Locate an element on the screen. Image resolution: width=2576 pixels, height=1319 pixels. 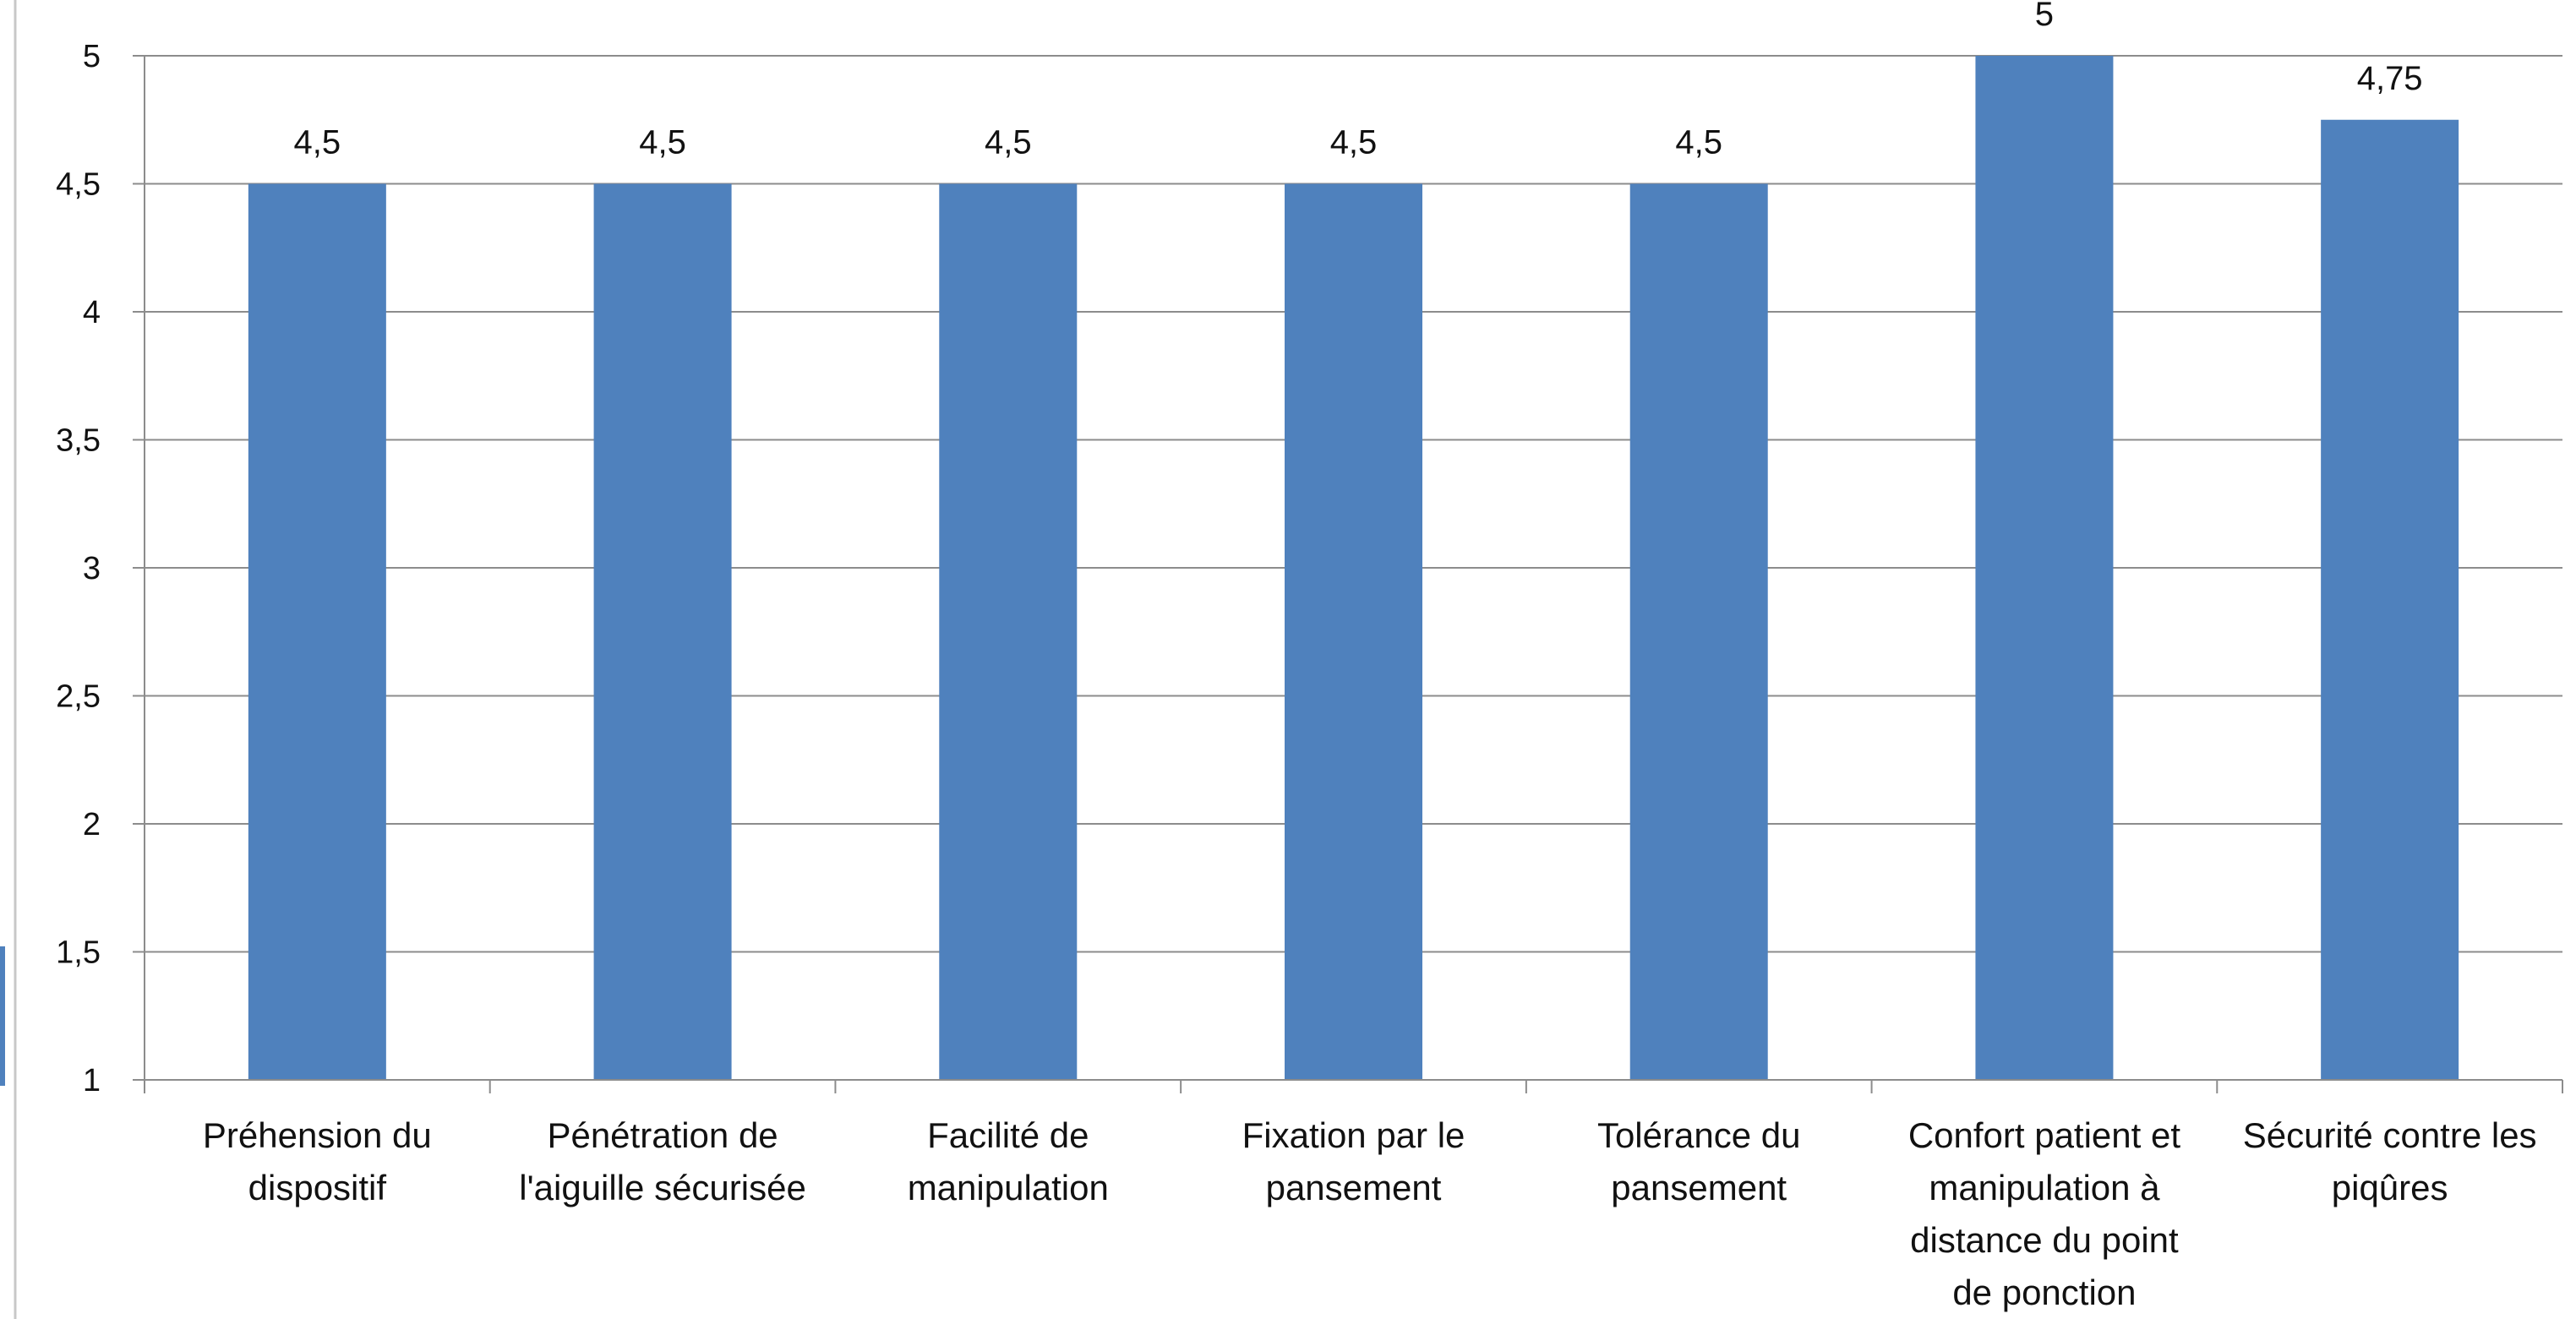
category-label-line: dispositif is located at coordinates (317, 1187).